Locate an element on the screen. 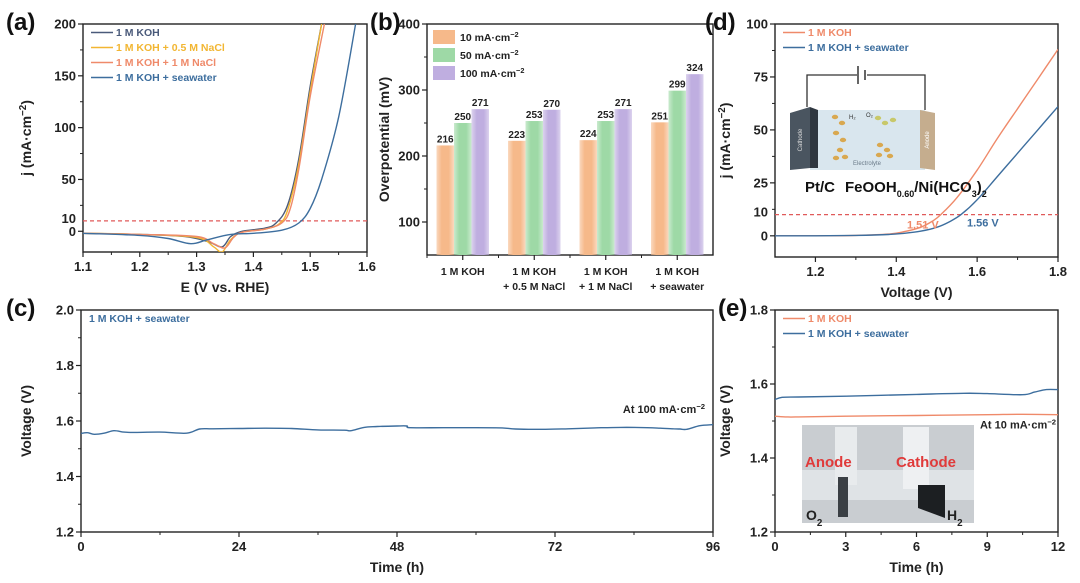 This screenshot has width=1080, height=583. anode-electrode is located at coordinates (843, 497).